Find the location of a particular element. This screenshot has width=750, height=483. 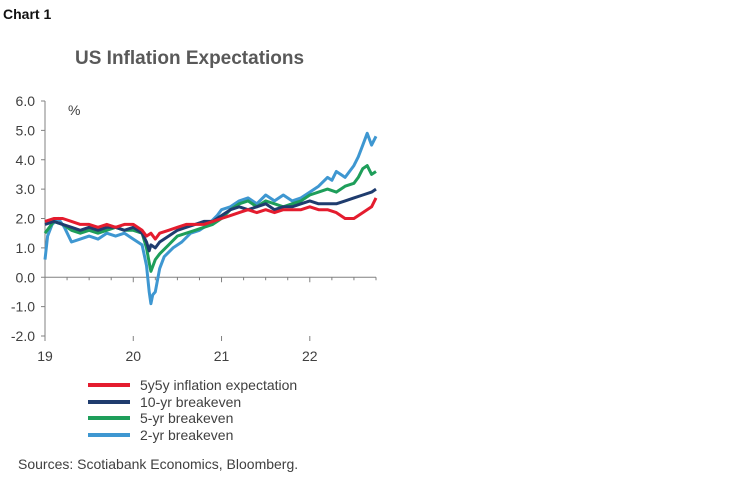

y-tick-label: 1.0 is located at coordinates (26, 248).